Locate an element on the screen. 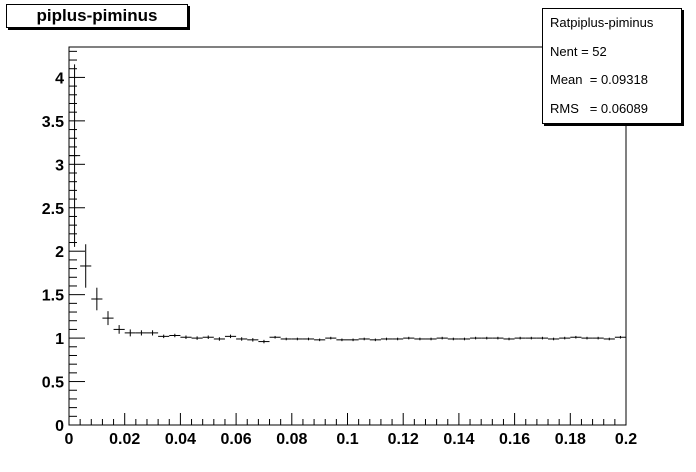 This screenshot has height=472, width=696. y-tick-label: 1 is located at coordinates (59, 339).